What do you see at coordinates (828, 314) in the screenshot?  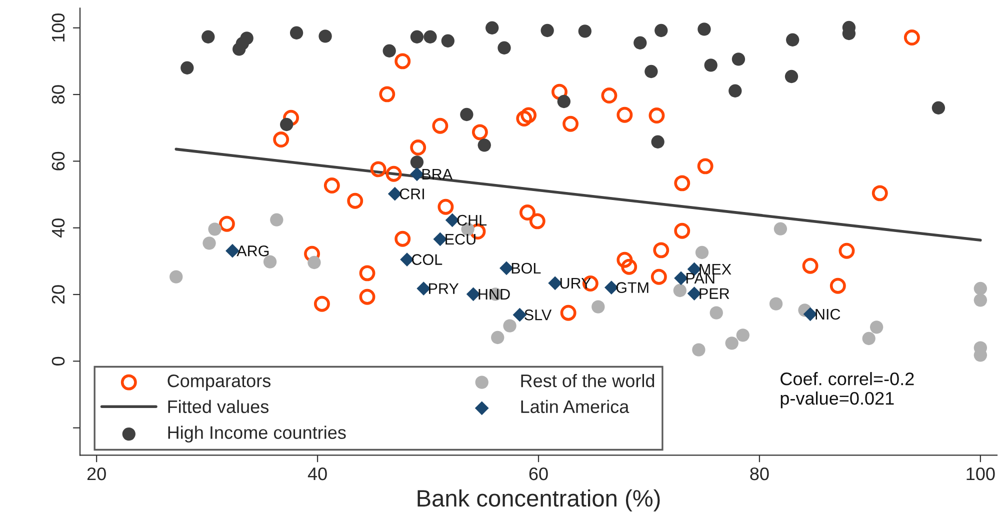 I see `data-label: NIC` at bounding box center [828, 314].